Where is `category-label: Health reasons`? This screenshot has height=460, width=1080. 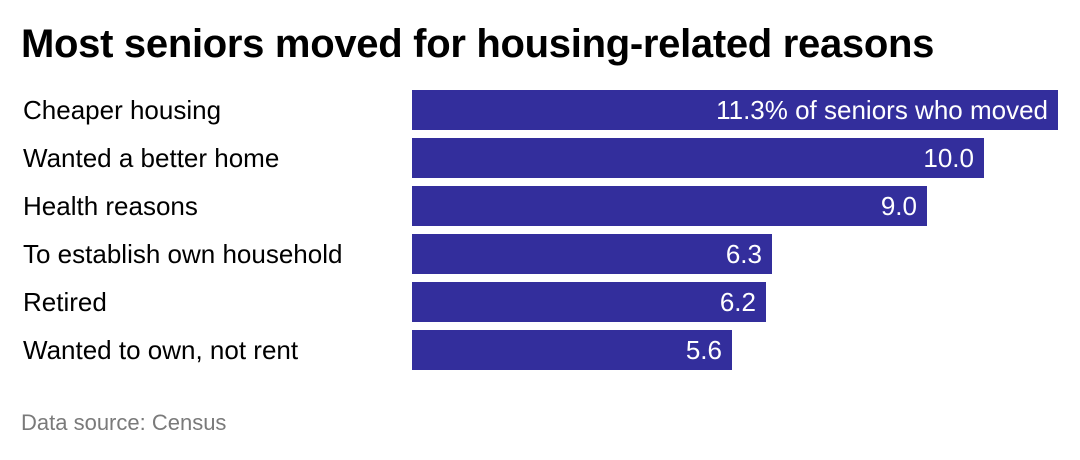 category-label: Health reasons is located at coordinates (110, 206).